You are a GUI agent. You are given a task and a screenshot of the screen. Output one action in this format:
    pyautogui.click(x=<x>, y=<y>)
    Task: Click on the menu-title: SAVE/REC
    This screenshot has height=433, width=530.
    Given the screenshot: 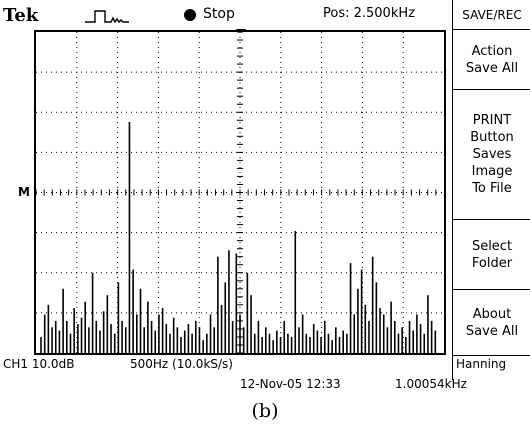 What is the action you would take?
    pyautogui.click(x=491, y=15)
    